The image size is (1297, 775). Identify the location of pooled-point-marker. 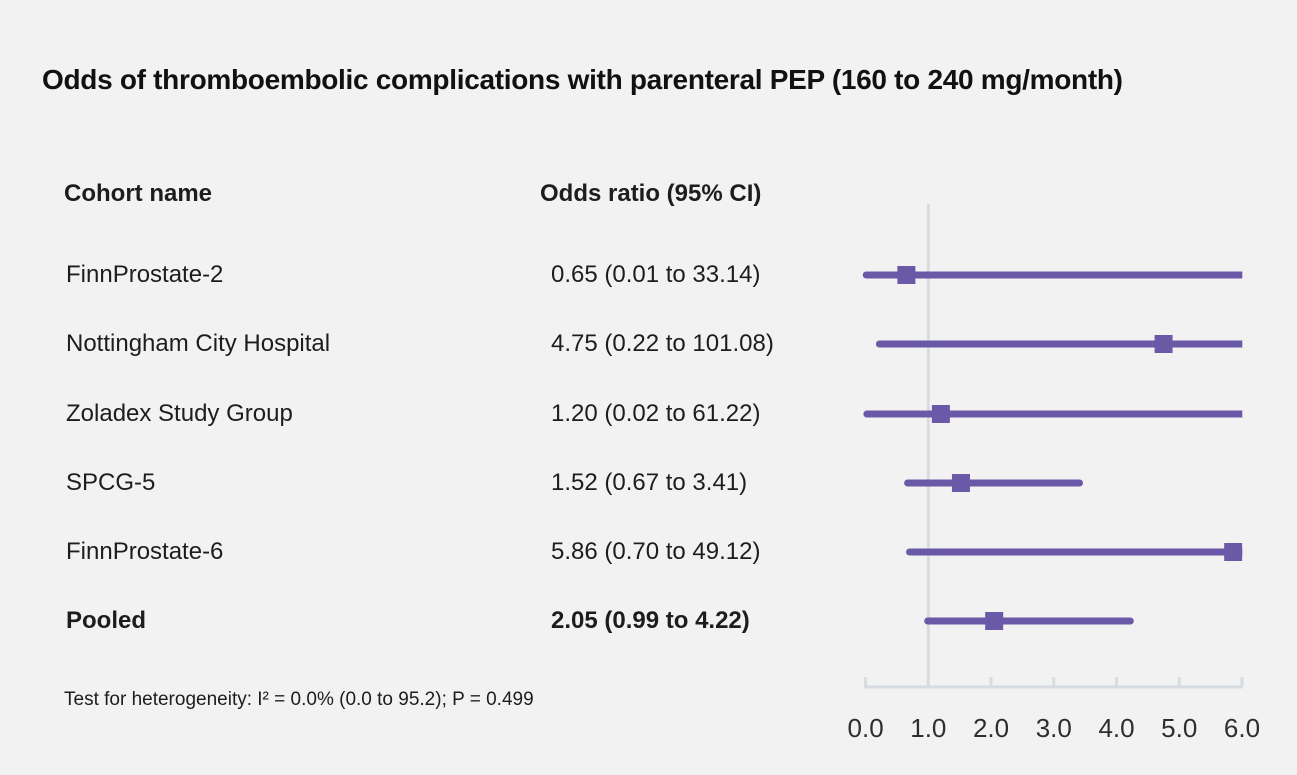
(994, 621).